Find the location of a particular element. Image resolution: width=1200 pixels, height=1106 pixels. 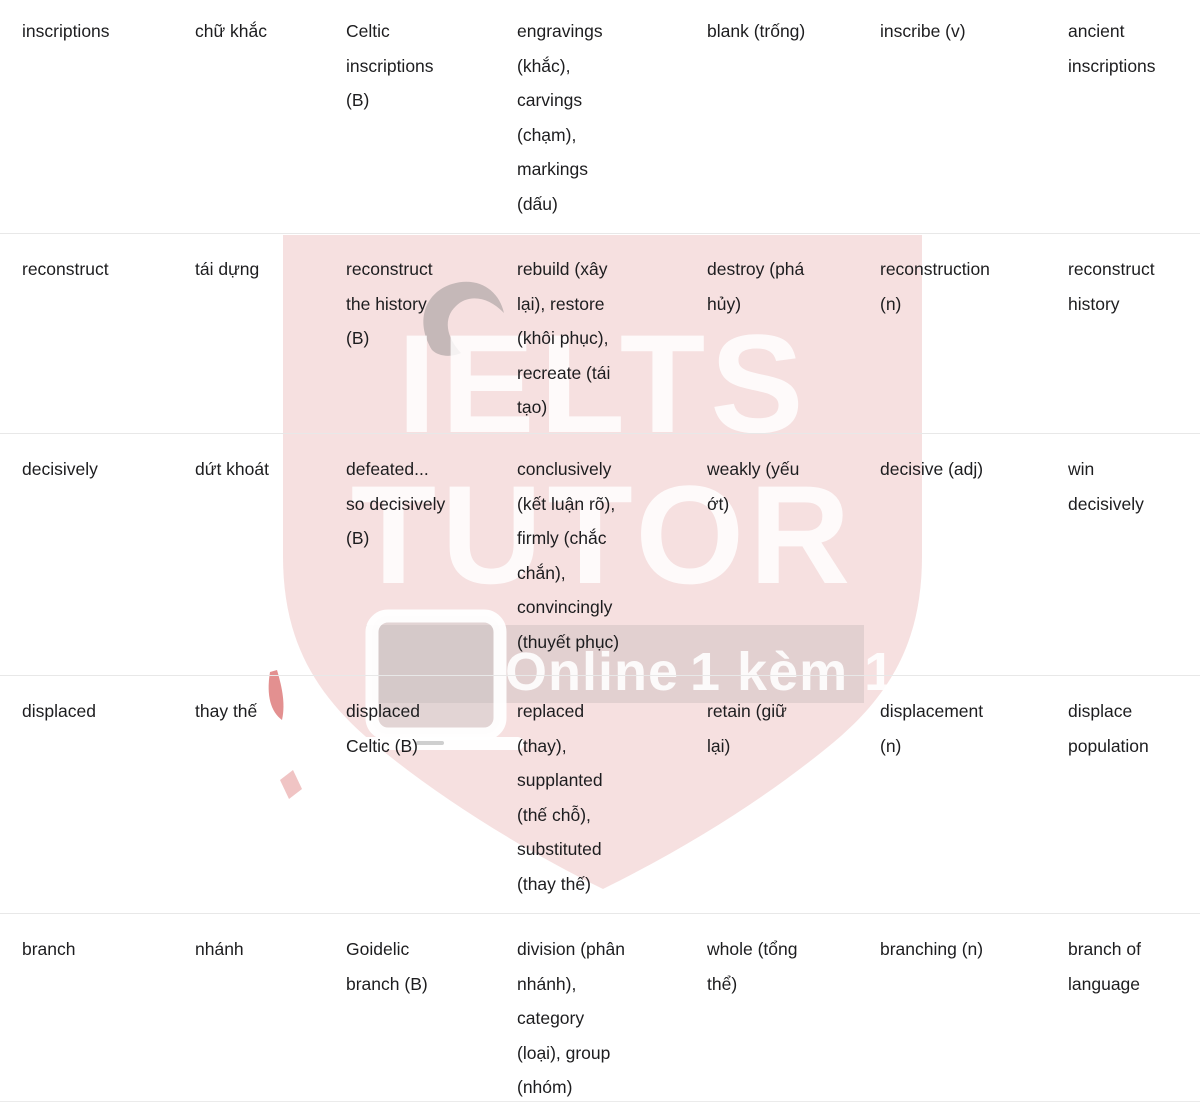

cell-collocation: win decisively is located at coordinates (1106, 486).